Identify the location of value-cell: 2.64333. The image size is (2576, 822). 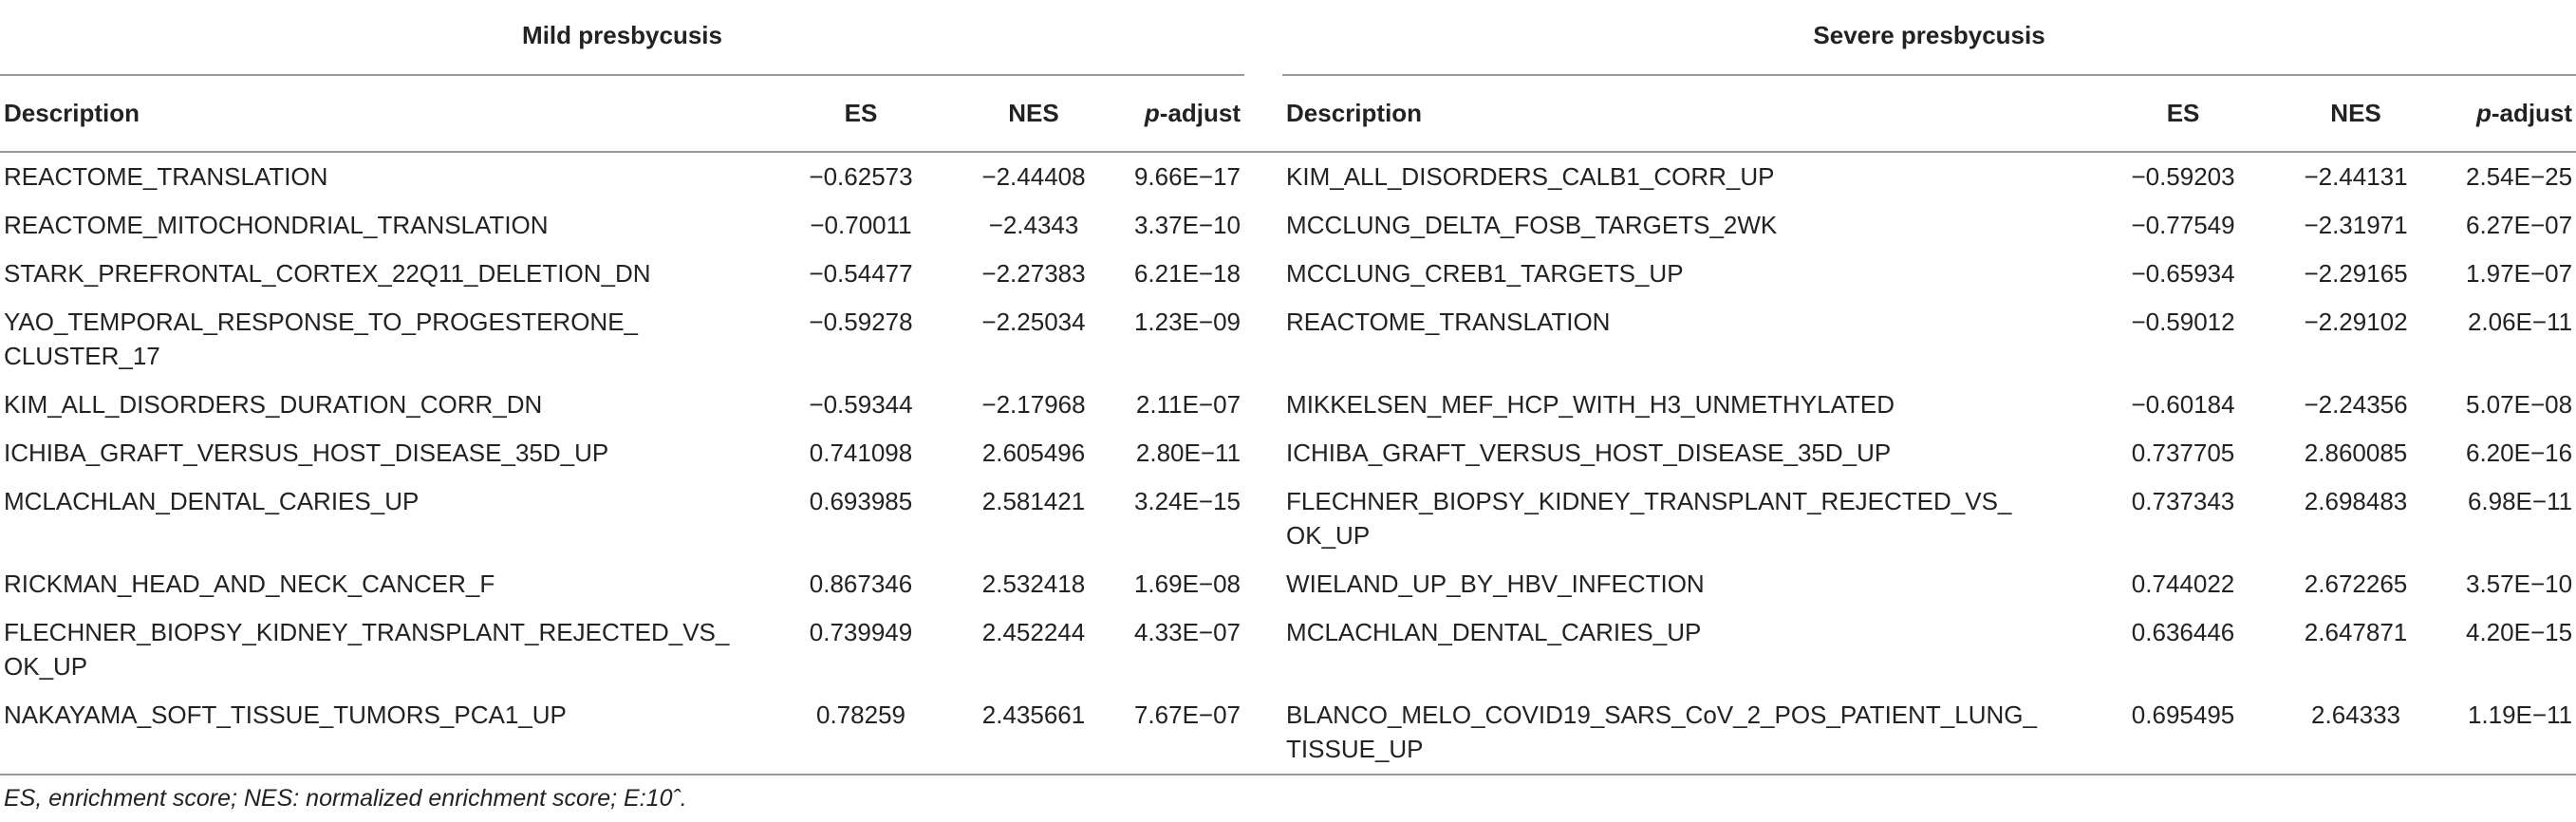
(2356, 733).